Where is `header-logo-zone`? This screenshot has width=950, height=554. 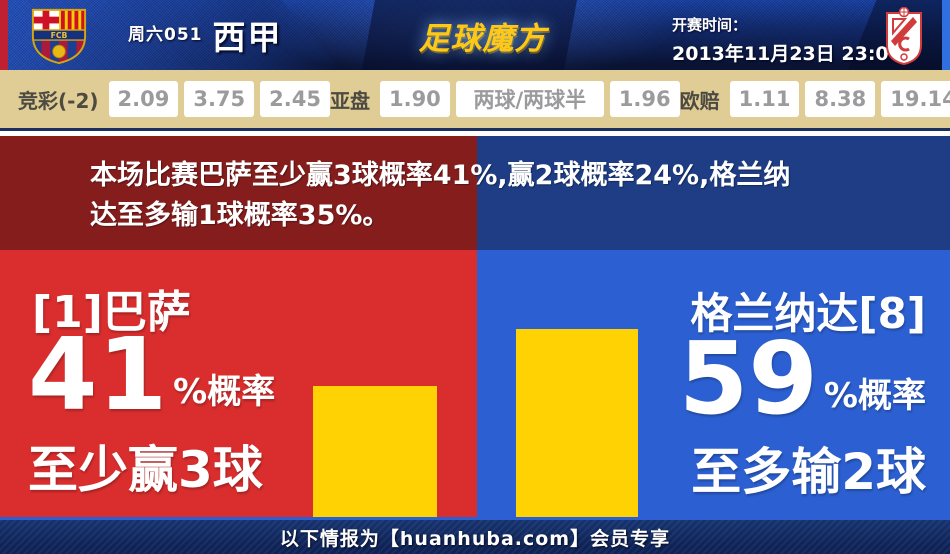
header-logo-zone is located at coordinates (469, 35).